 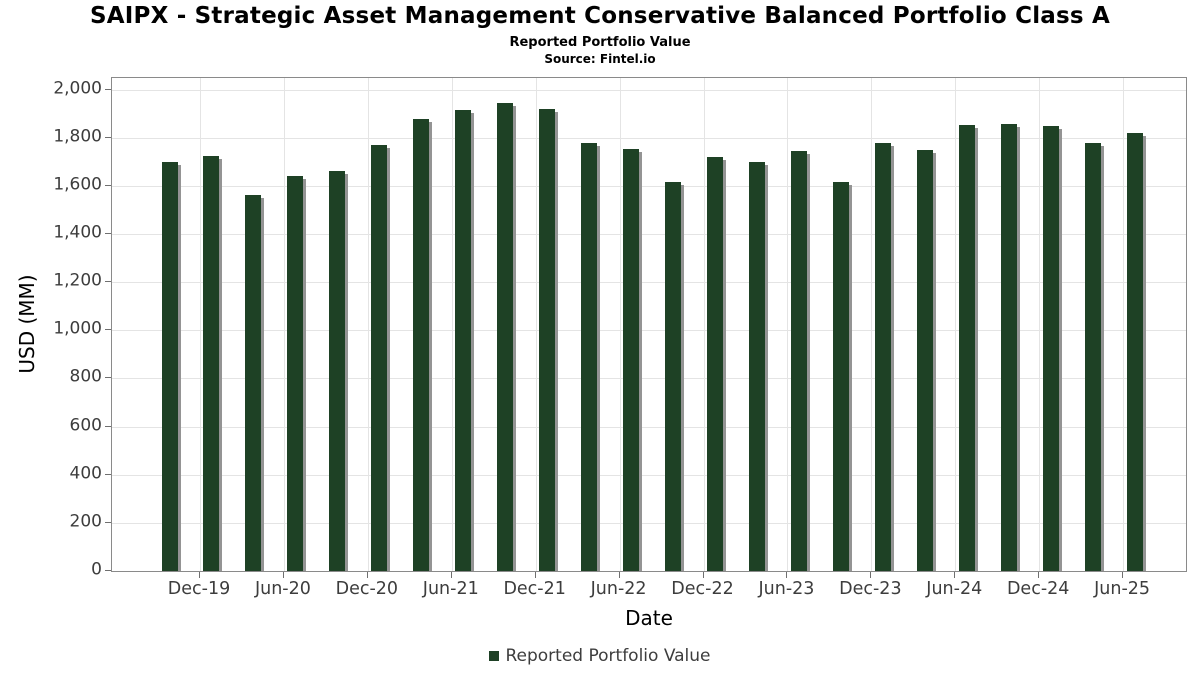 I want to click on x-axis-title: Date, so click(x=649, y=618).